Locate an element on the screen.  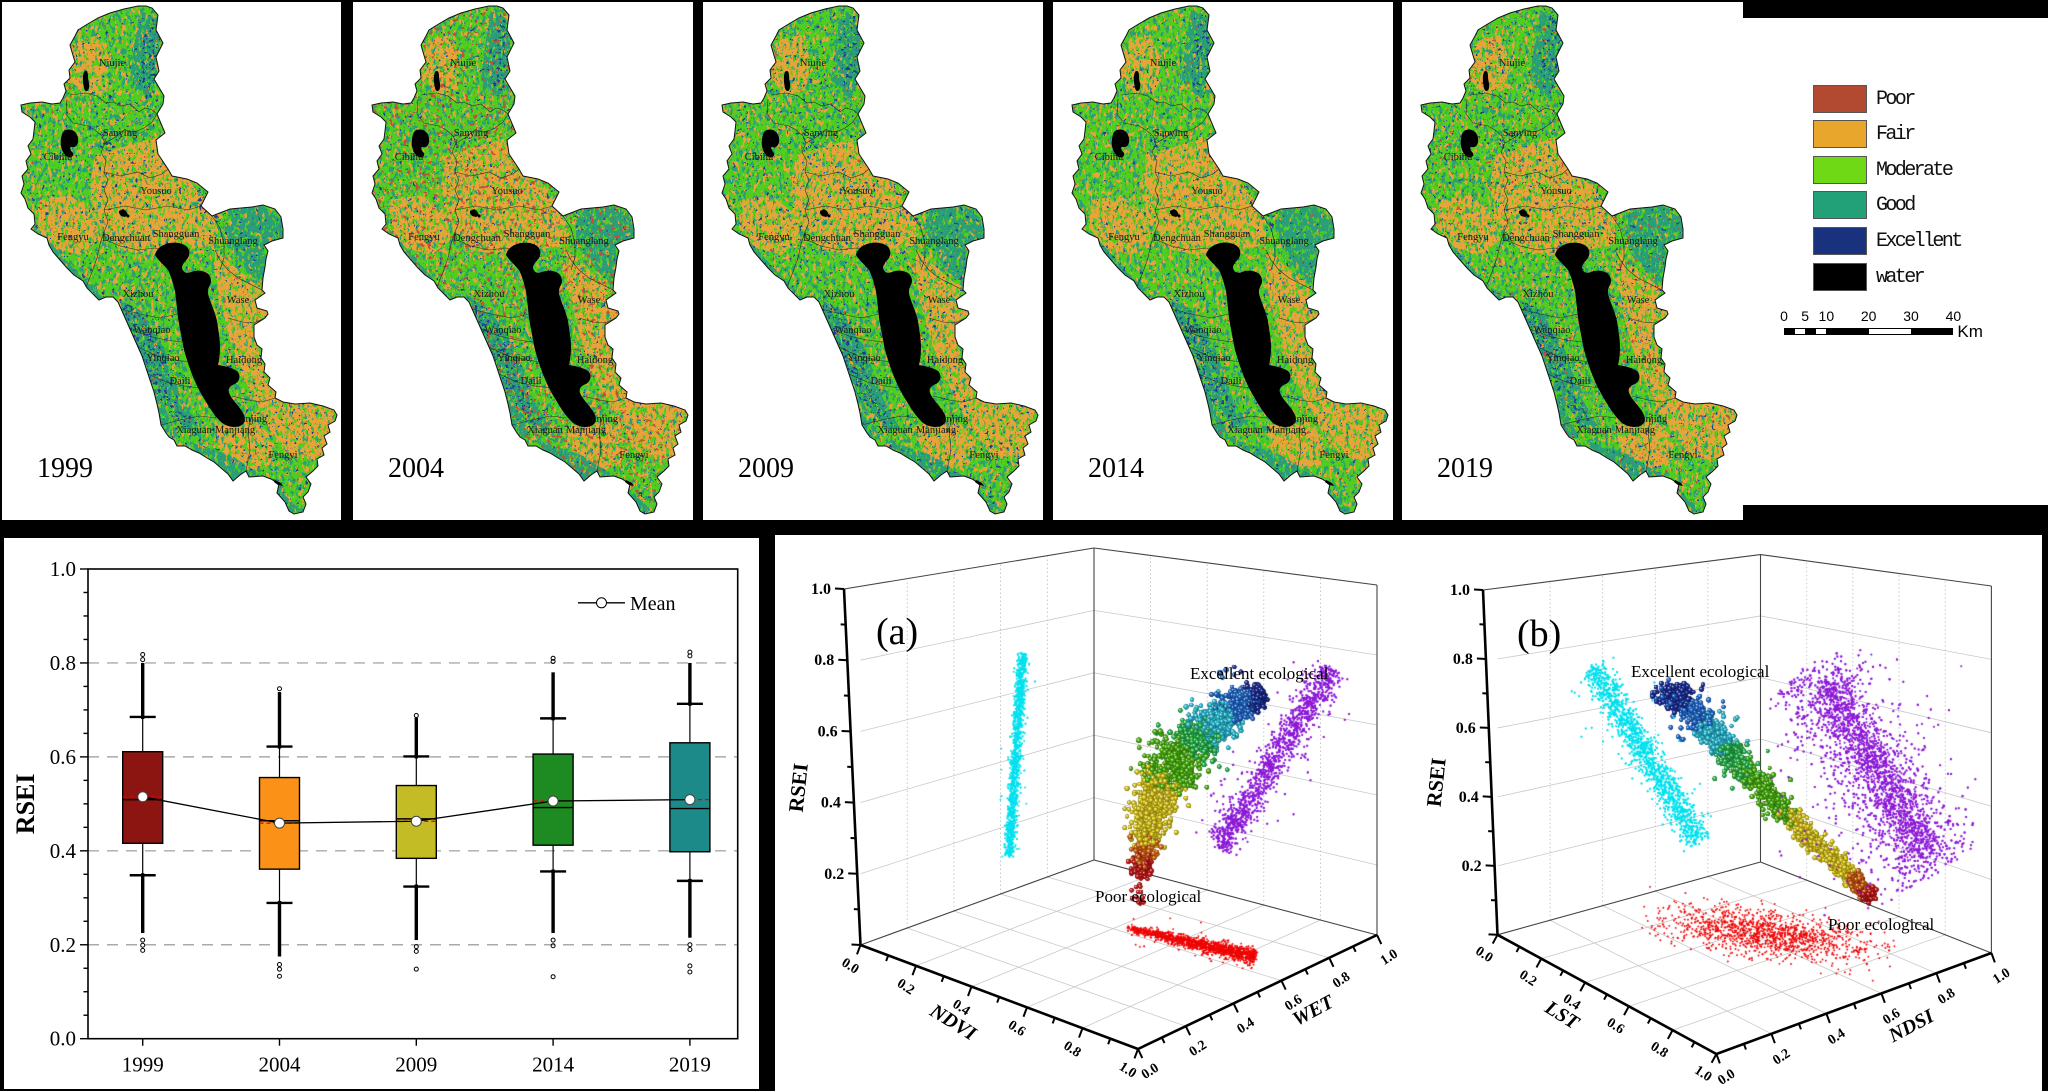
svg-text: 0.4 is located at coordinates (63, 851).